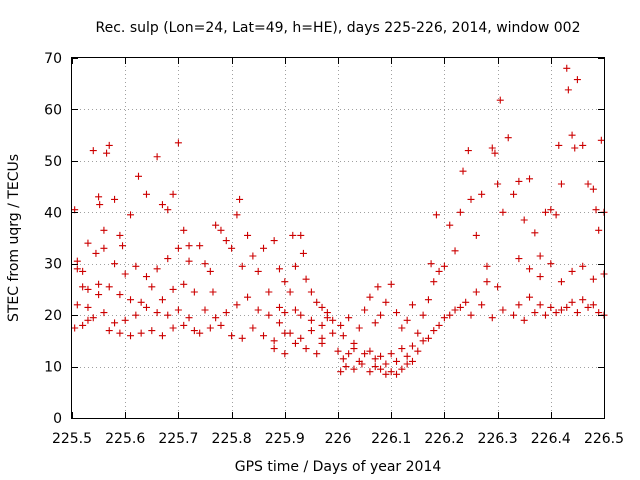  I want to click on x-tick-label: 225.7, so click(178, 439).